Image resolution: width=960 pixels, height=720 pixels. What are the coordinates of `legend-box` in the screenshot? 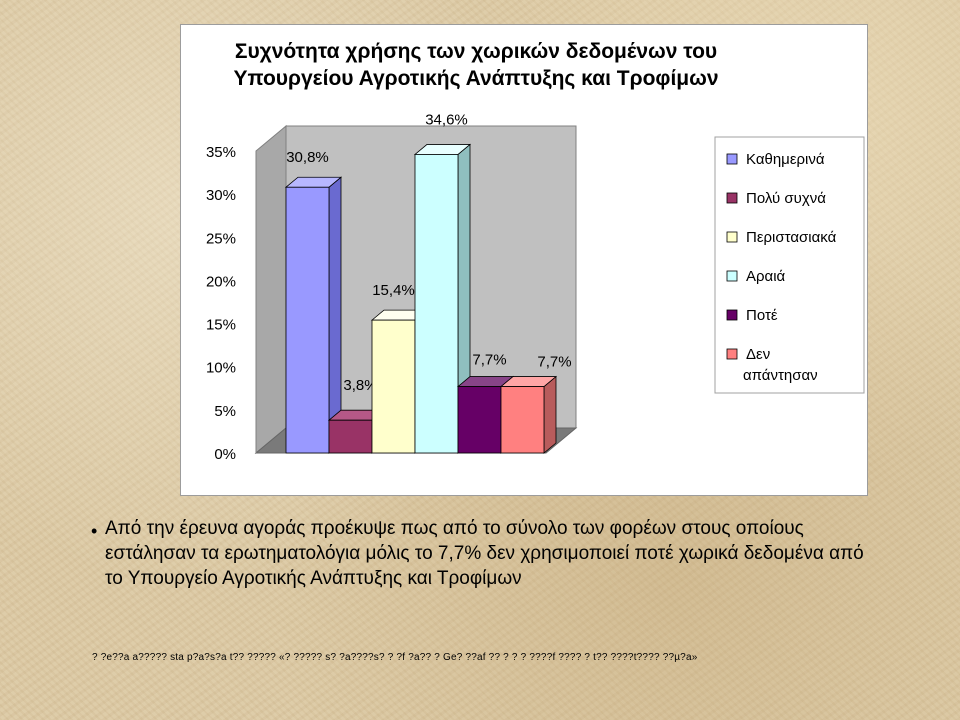 It's located at (789, 265).